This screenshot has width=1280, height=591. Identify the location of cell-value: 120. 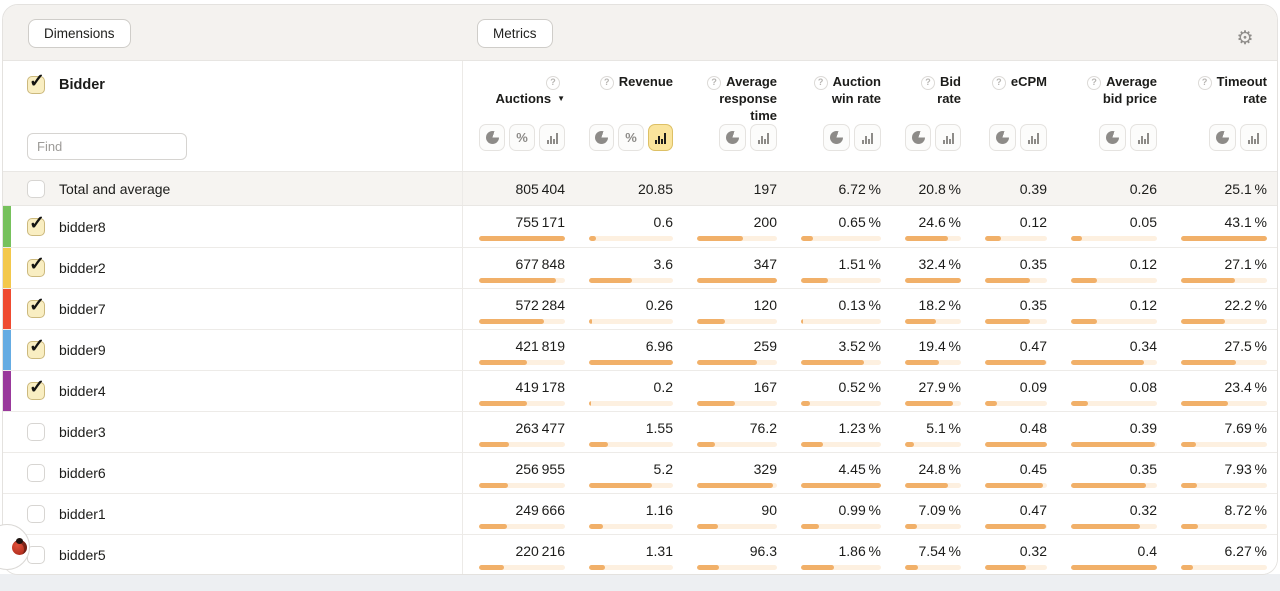
(765, 305).